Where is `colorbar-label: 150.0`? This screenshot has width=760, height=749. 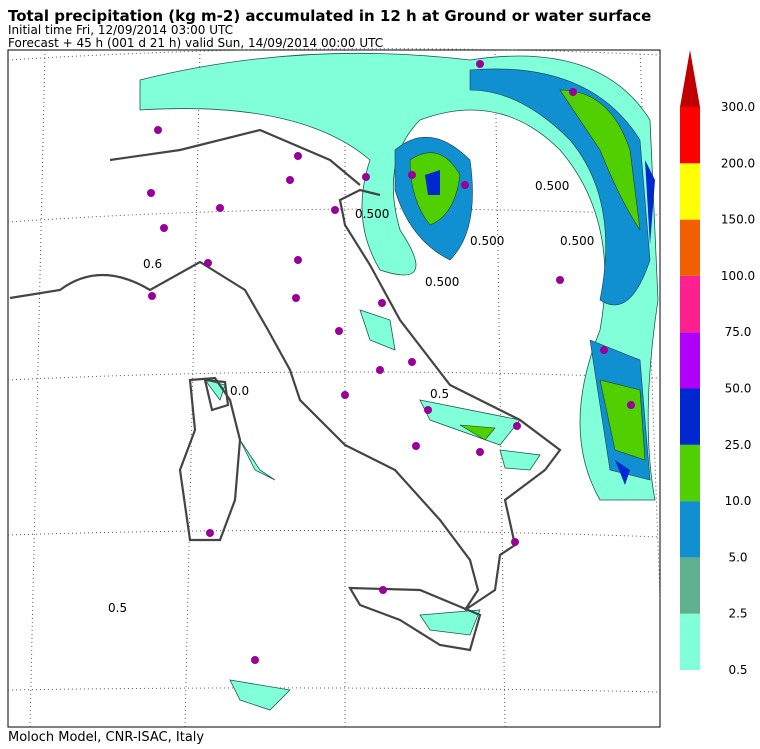 colorbar-label: 150.0 is located at coordinates (738, 220).